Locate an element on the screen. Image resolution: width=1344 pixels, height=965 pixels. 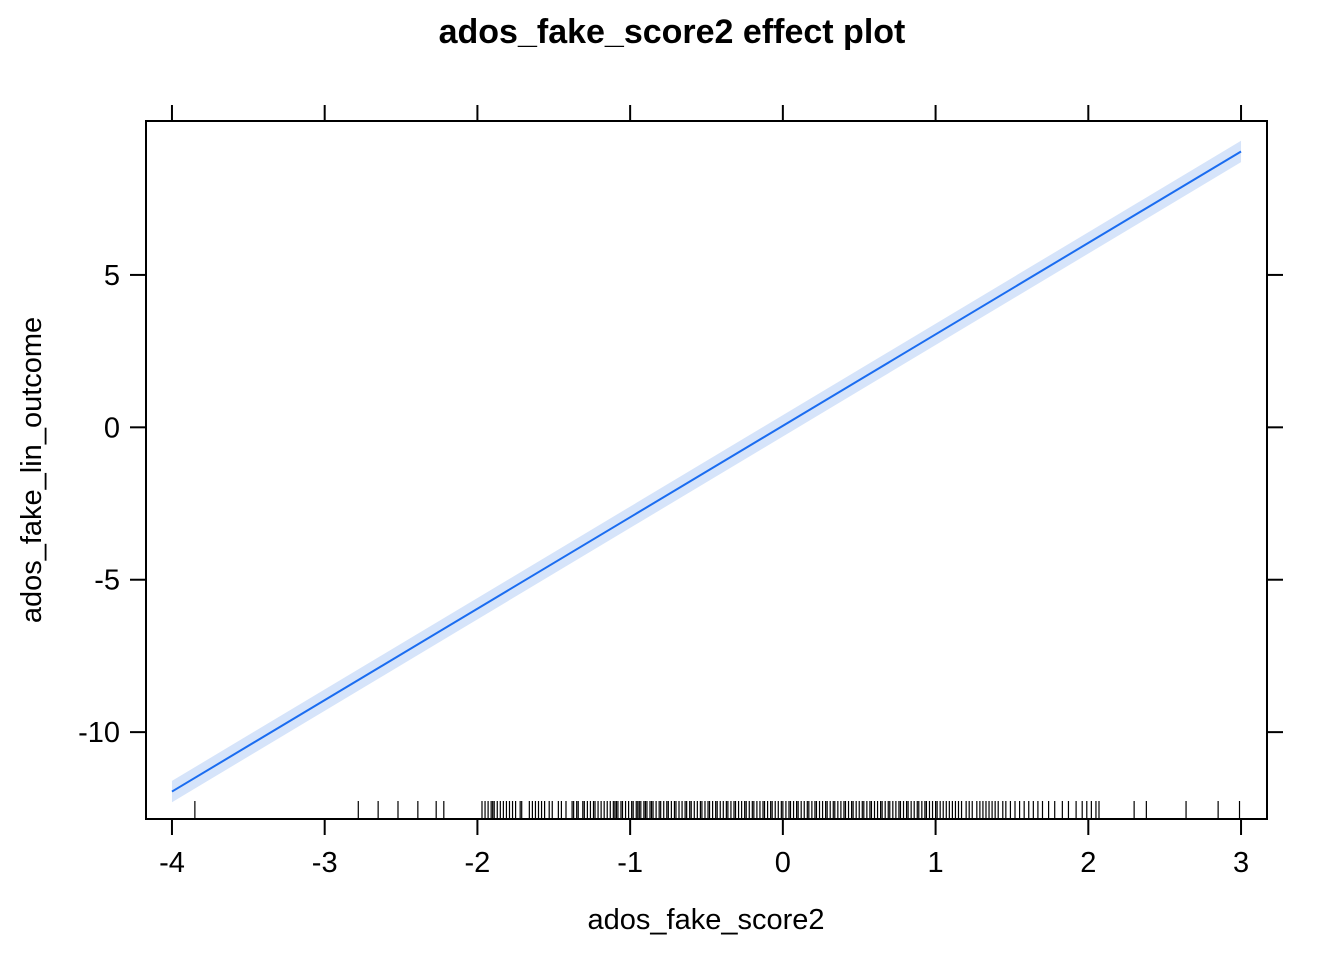
x-tick-label: 1 is located at coordinates (936, 863).